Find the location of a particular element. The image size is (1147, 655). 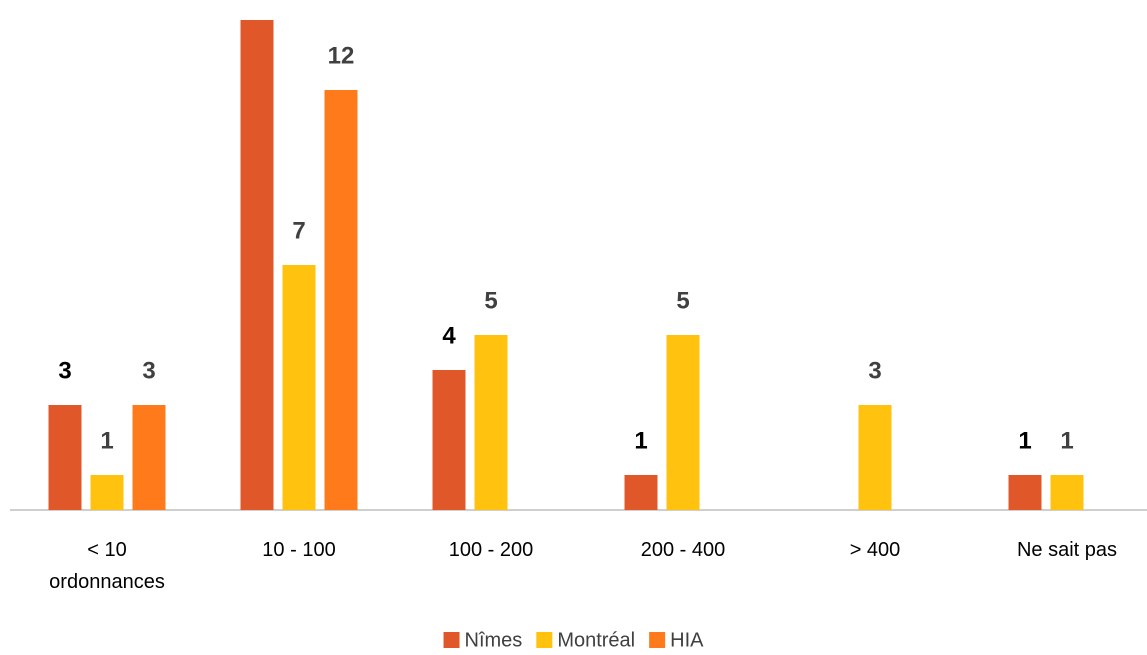

x-tick-label-box: 100 - 200 is located at coordinates (491, 550).